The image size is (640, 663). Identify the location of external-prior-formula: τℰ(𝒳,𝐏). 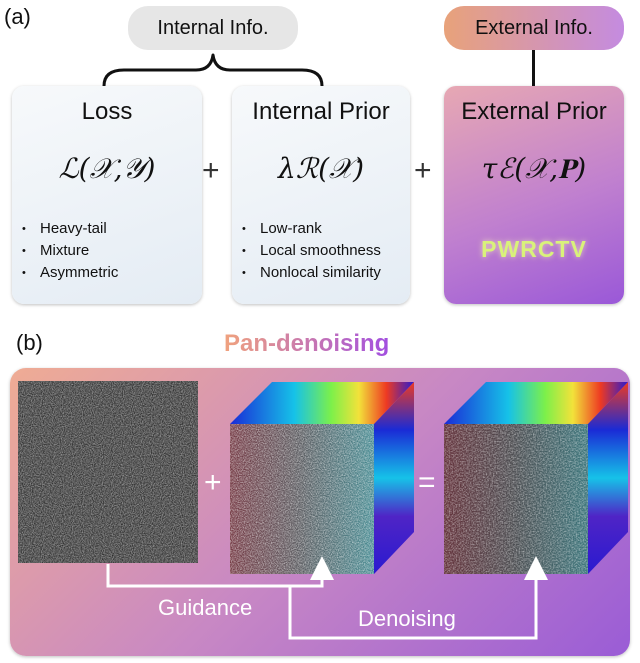
(534, 168).